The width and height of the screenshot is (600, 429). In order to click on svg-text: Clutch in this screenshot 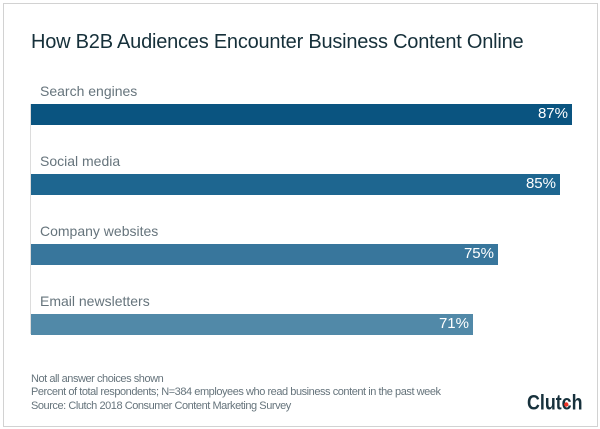, I will do `click(555, 403)`.